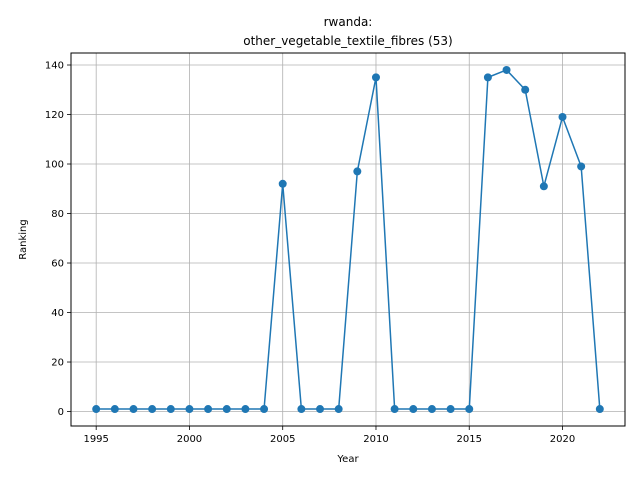  I want to click on y-tick-label: 40, so click(57, 313).